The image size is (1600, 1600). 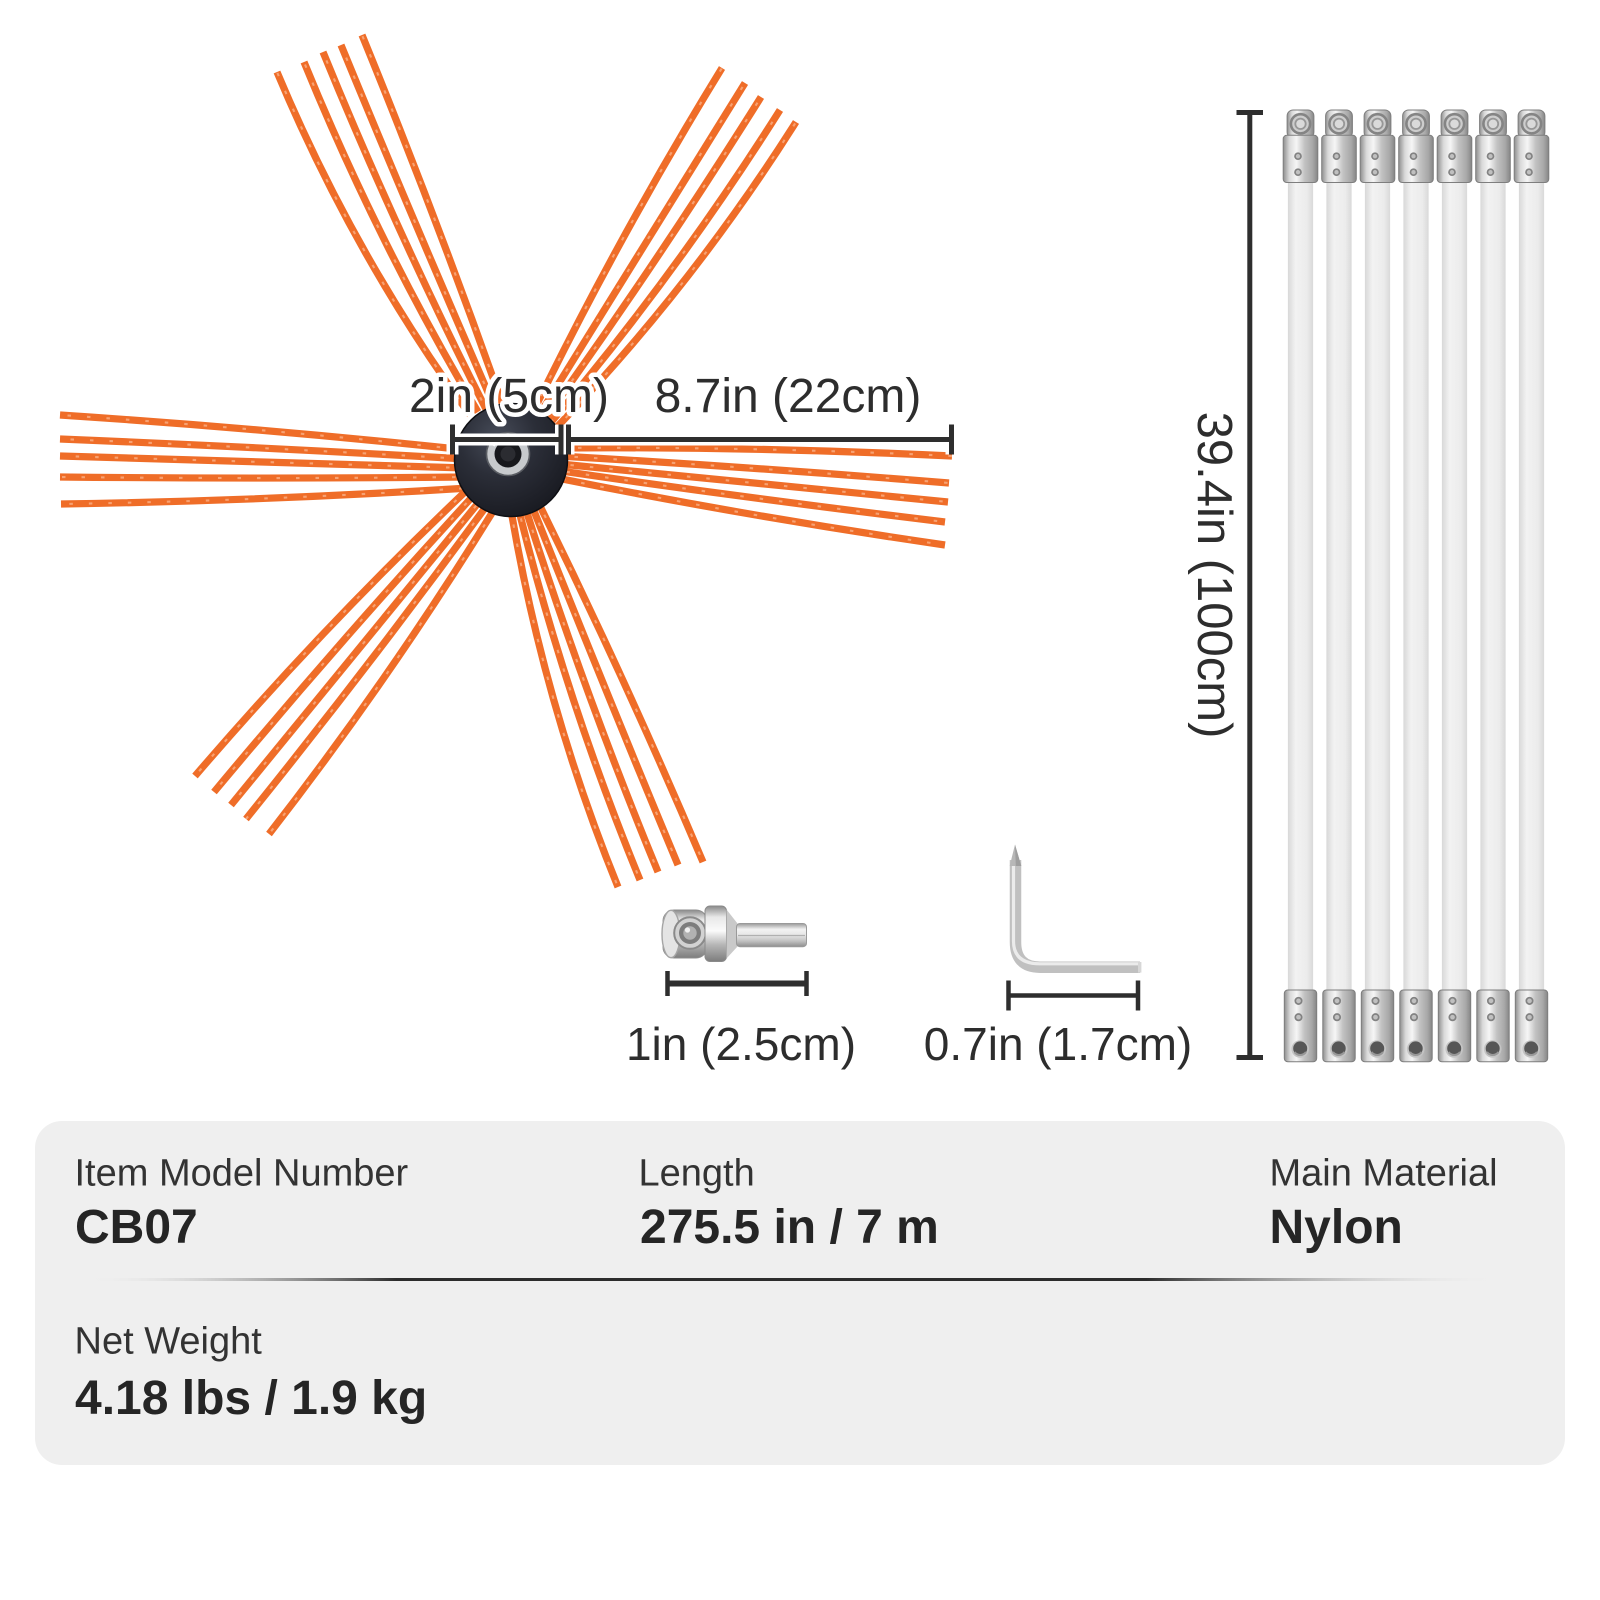 What do you see at coordinates (509, 396) in the screenshot?
I see `svg-text: 2in (5cm)` at bounding box center [509, 396].